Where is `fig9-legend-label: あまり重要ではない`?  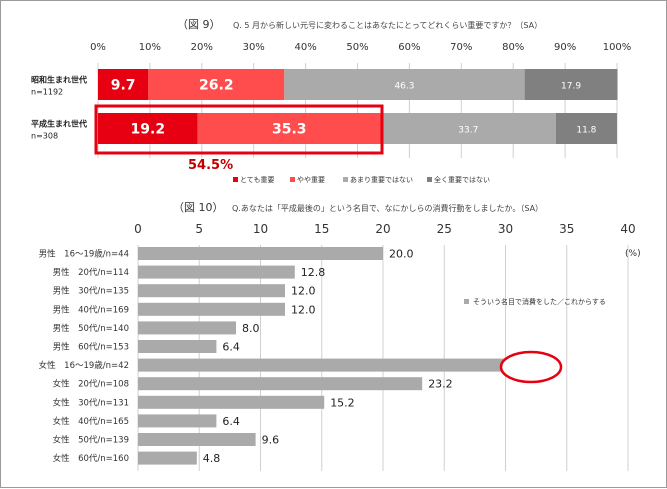 fig9-legend-label: あまり重要ではない is located at coordinates (381, 180).